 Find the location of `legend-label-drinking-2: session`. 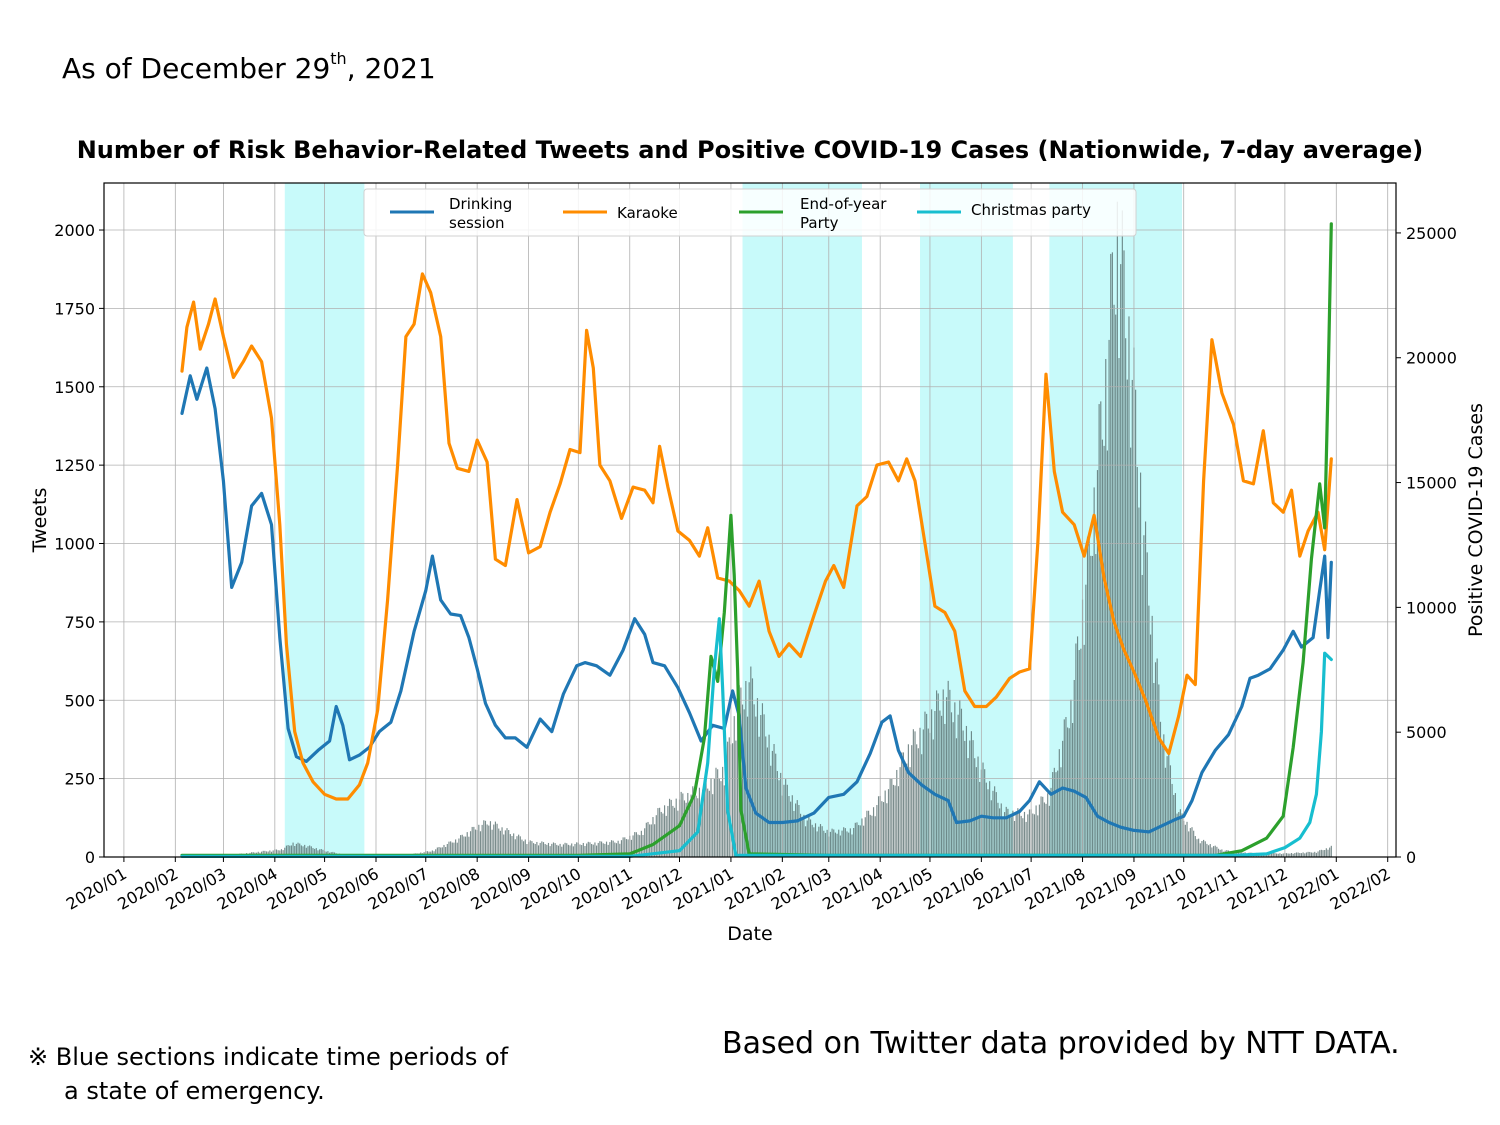

legend-label-drinking-2: session is located at coordinates (477, 223).